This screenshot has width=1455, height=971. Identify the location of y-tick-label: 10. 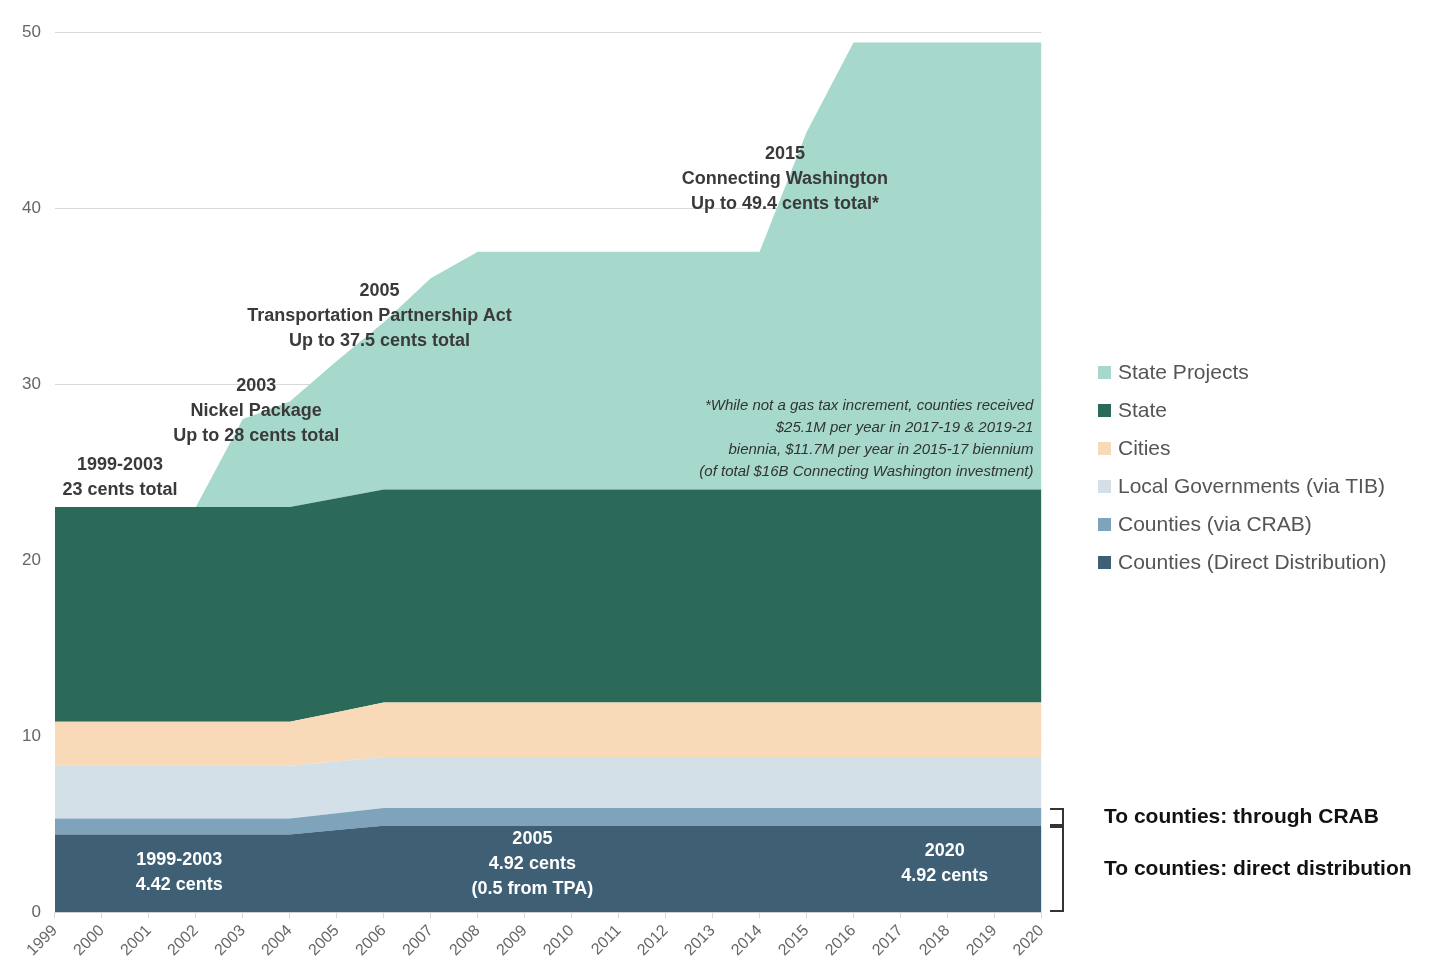
(31, 735).